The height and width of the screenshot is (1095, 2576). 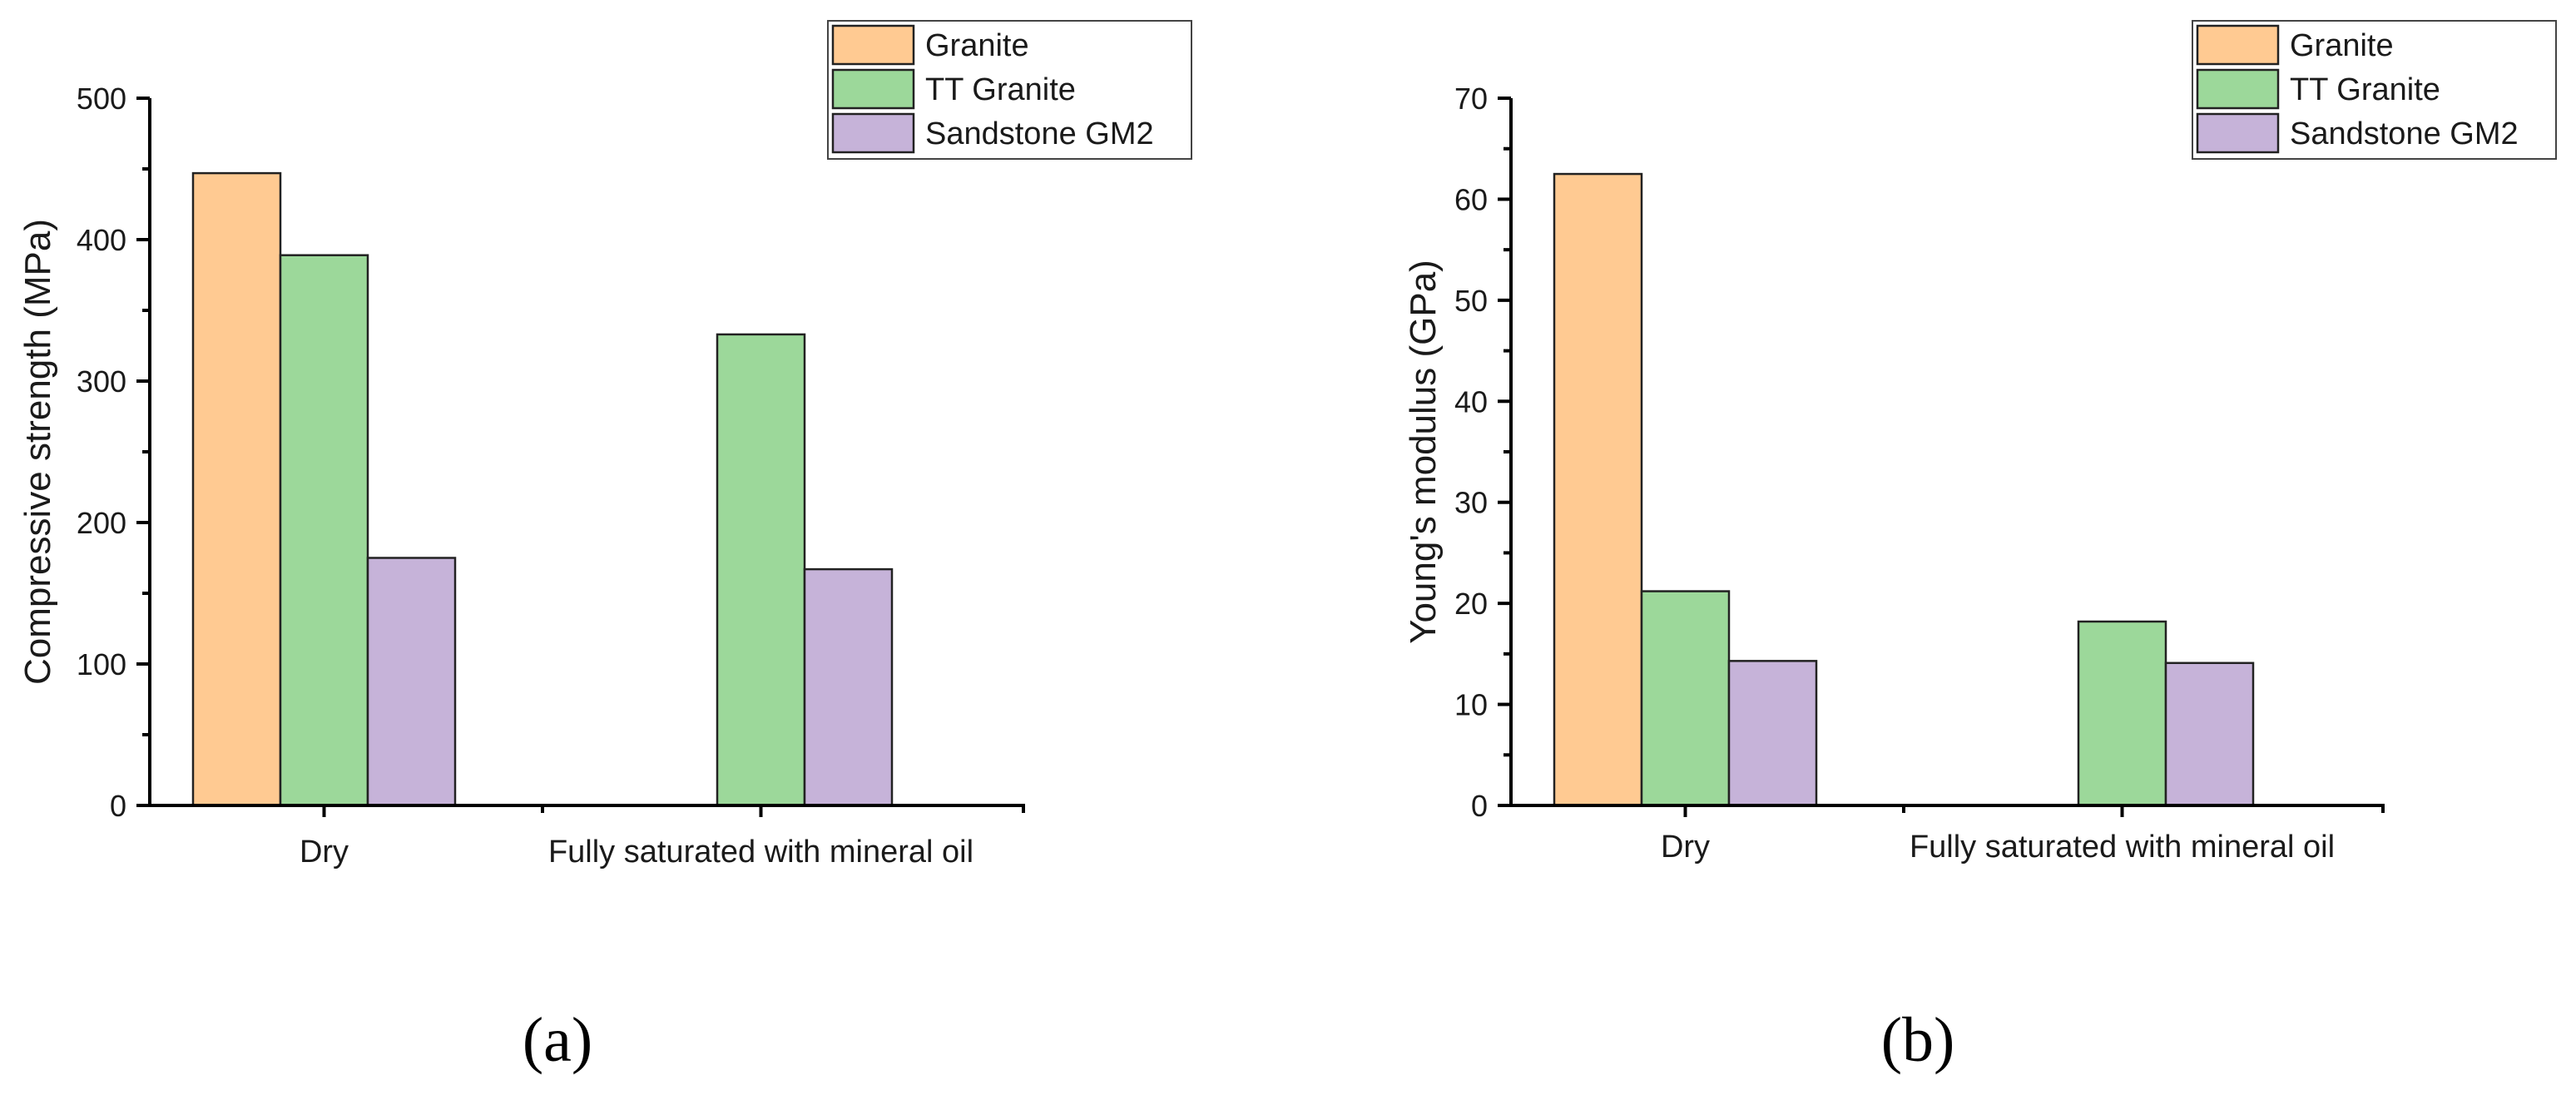 I want to click on y-tick-label: 70, so click(x=1471, y=99).